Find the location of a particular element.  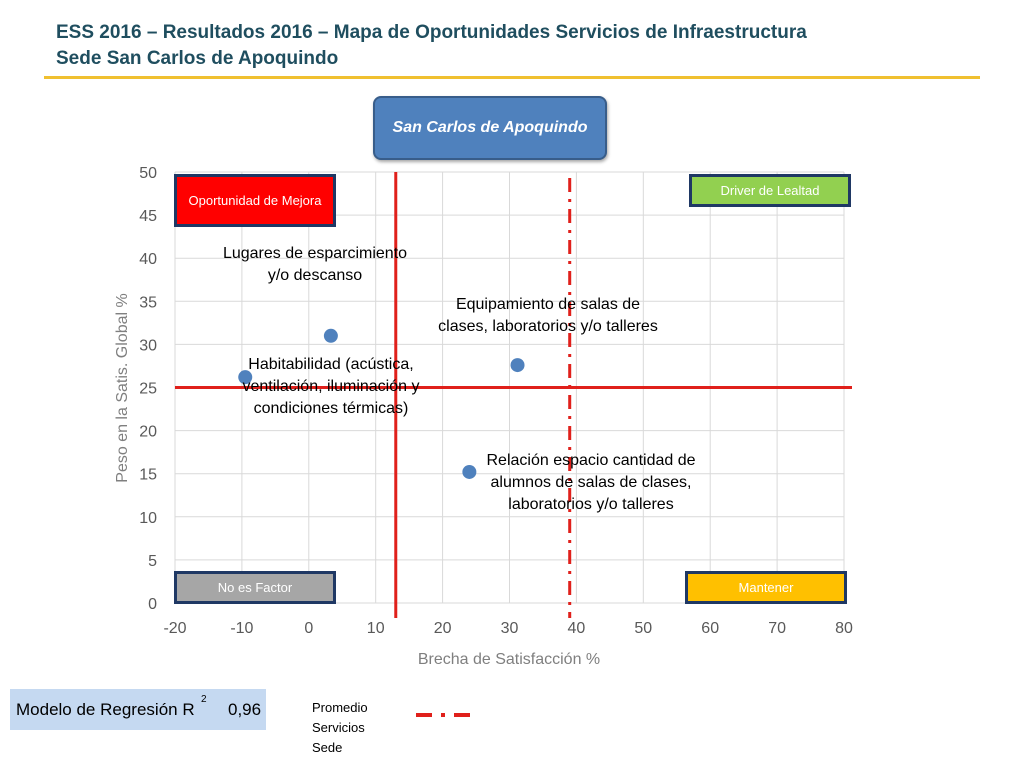

x-tick-label: 0 is located at coordinates (308, 628).